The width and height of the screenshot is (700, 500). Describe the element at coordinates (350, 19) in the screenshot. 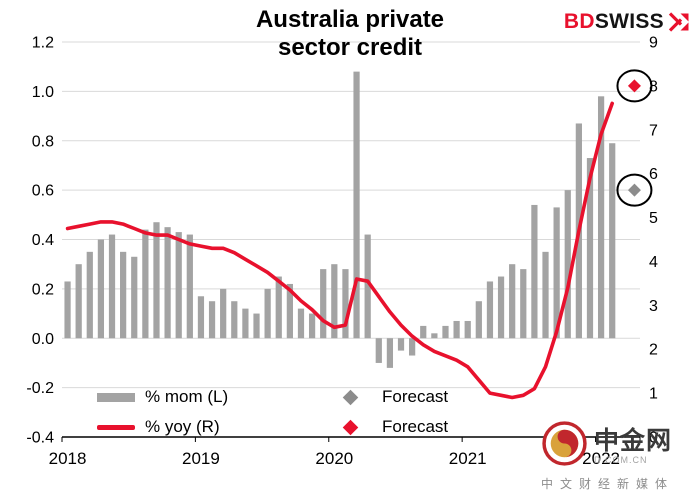

I see `chart-title-line1: Australia private` at that location.